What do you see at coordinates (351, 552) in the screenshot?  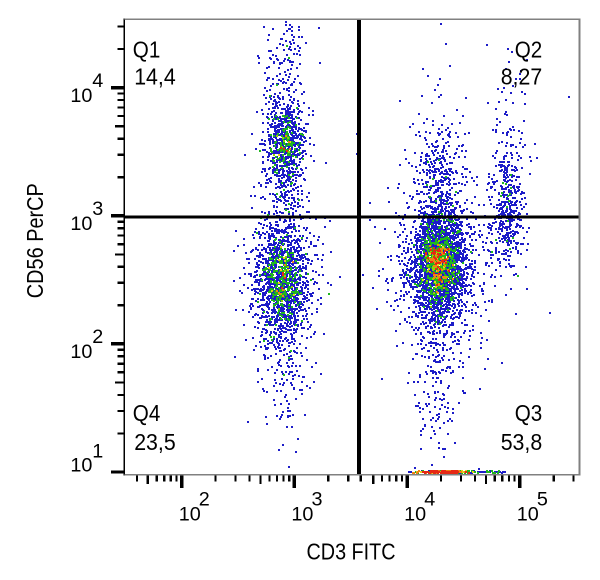 I see `svg-text: CD3 FITC` at bounding box center [351, 552].